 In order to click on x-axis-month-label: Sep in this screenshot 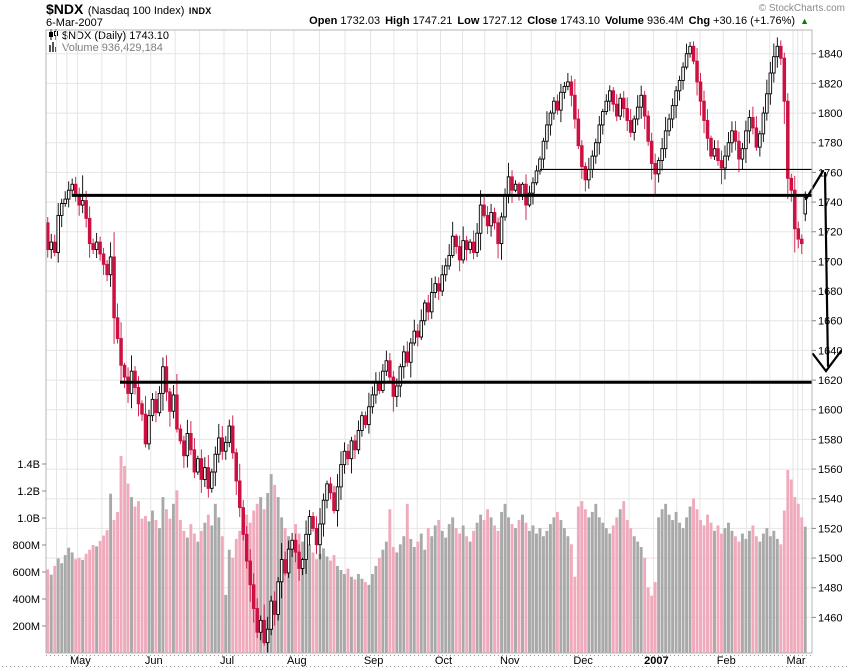, I will do `click(374, 661)`.